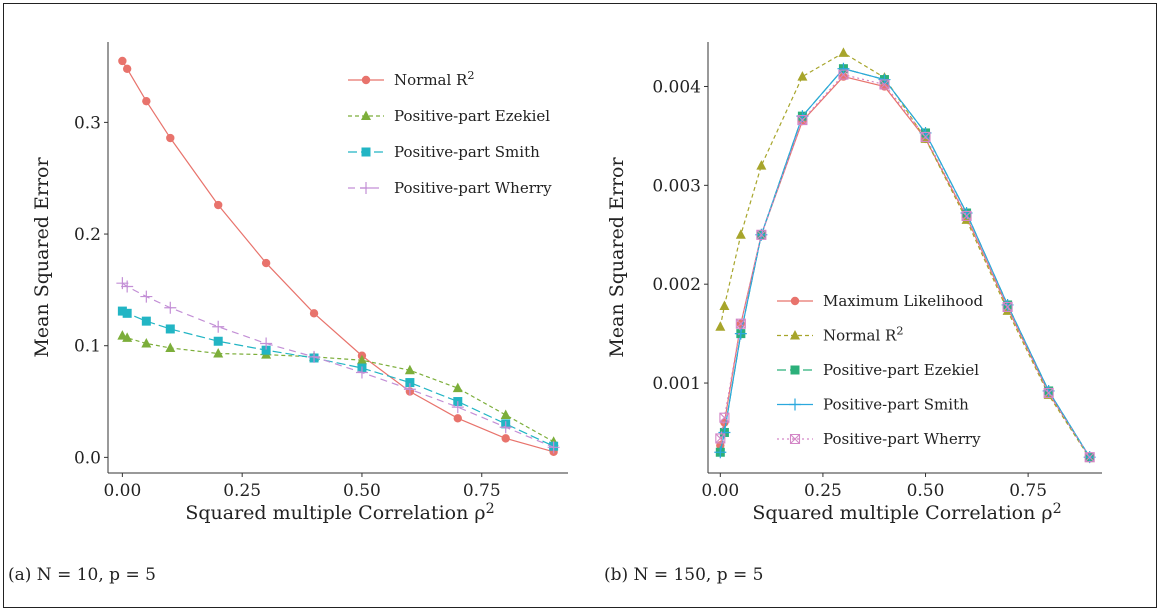 The width and height of the screenshot is (1162, 613). What do you see at coordinates (676, 87) in the screenshot?
I see `y-tick-label: 0.004` at bounding box center [676, 87].